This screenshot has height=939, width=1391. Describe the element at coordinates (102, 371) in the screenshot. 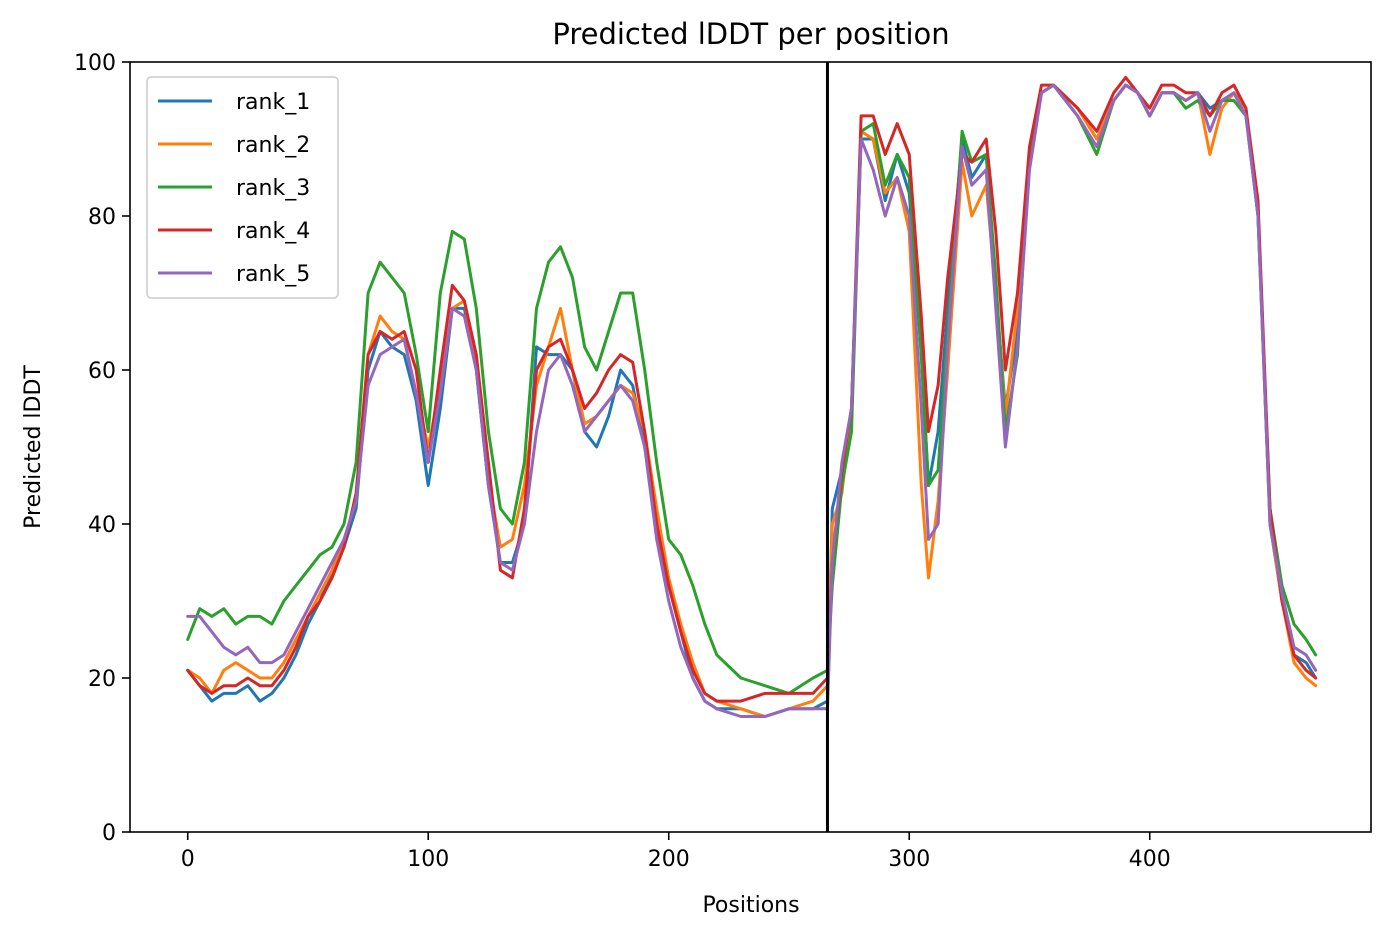

I see `y-tick-label: 60` at that location.